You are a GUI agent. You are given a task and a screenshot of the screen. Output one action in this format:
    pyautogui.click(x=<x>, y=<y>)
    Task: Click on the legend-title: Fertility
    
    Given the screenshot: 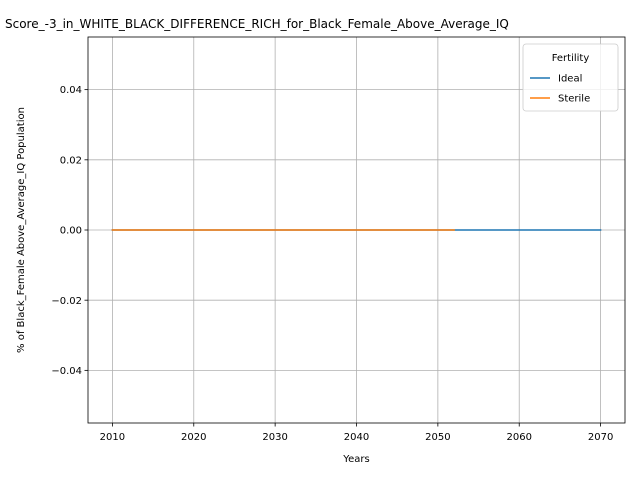 What is the action you would take?
    pyautogui.click(x=571, y=58)
    